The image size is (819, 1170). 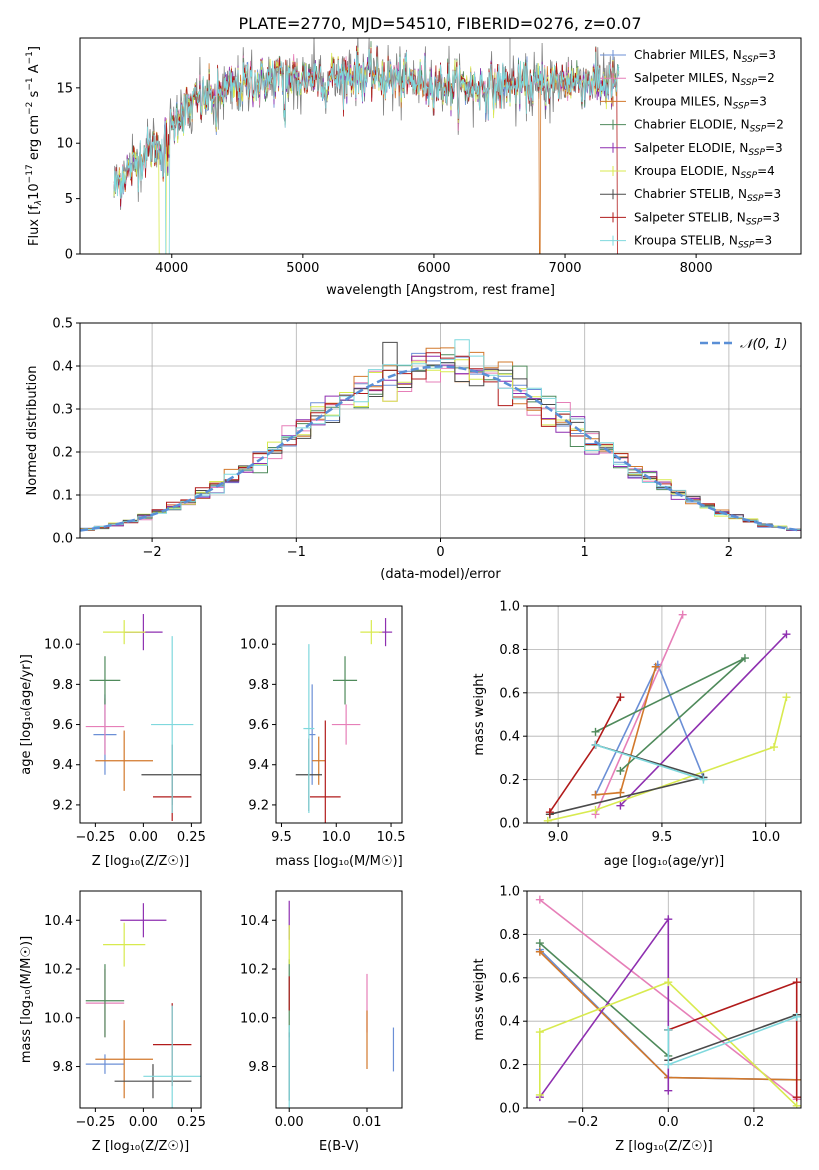 What do you see at coordinates (704, 79) in the screenshot?
I see `legend-entry: Salpeter MILES, NSSP=2` at bounding box center [704, 79].